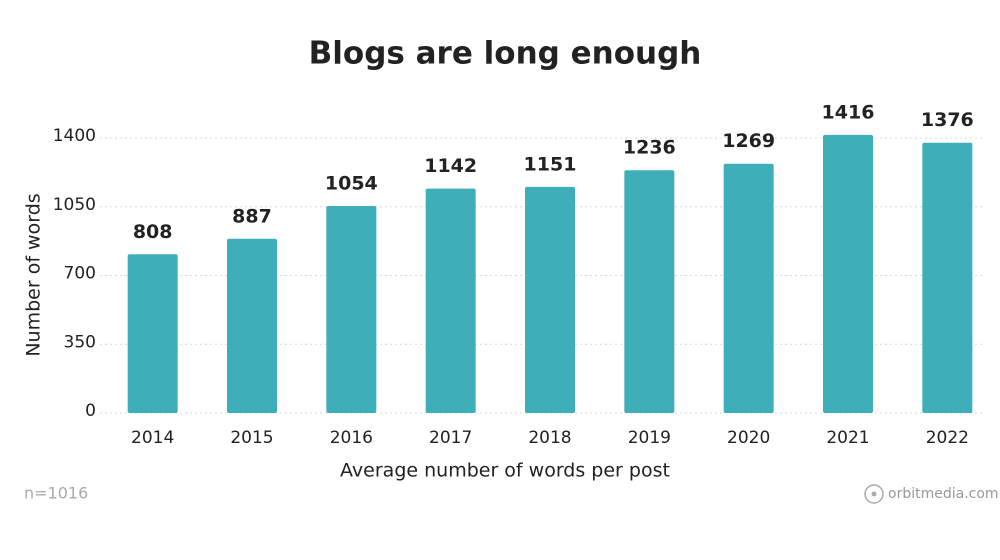 This screenshot has height=560, width=1000. I want to click on x-tick-label: 2016, so click(351, 438).